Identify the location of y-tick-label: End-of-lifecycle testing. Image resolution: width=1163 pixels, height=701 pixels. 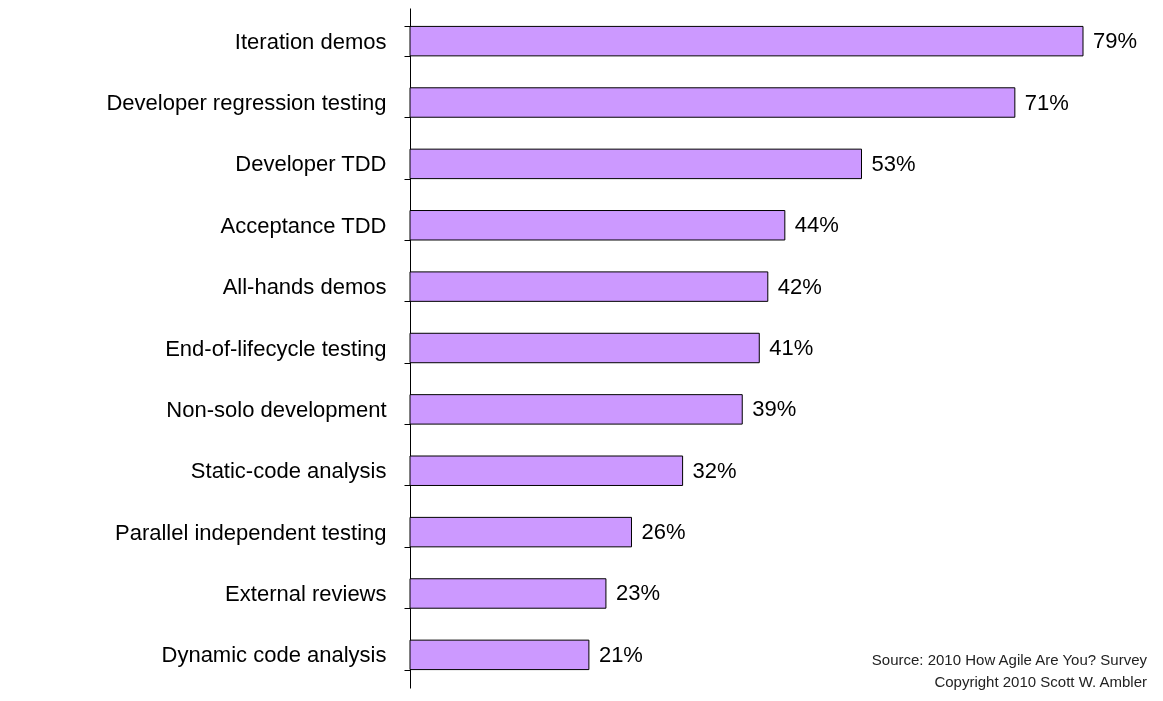
(276, 348).